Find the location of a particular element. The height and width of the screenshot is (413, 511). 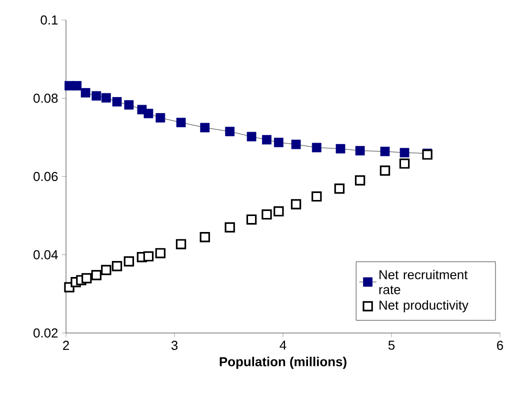

y-tick-label: 0.02 is located at coordinates (46, 333).